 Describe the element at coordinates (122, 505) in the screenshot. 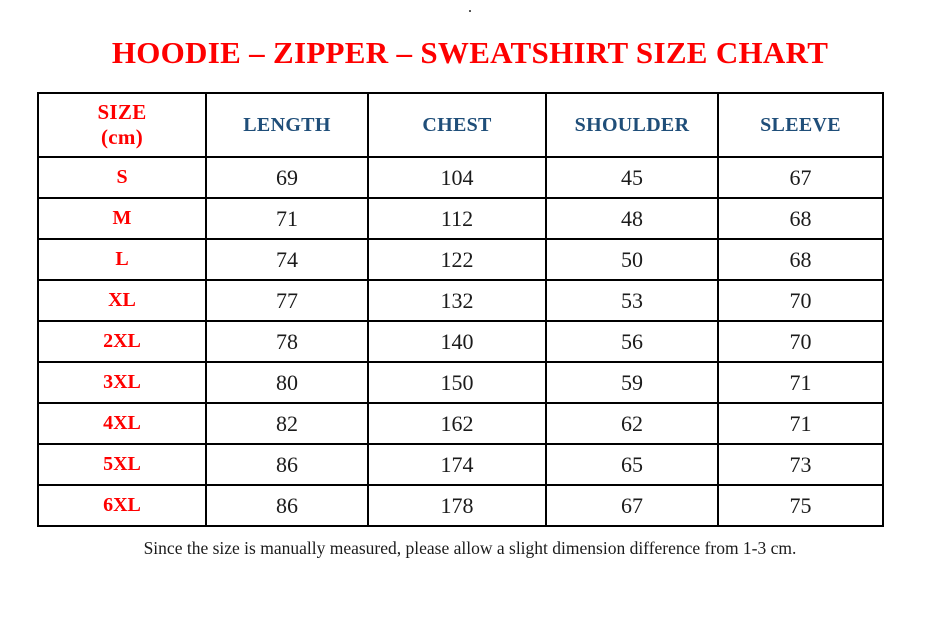

I see `size-cell: 6XL` at that location.